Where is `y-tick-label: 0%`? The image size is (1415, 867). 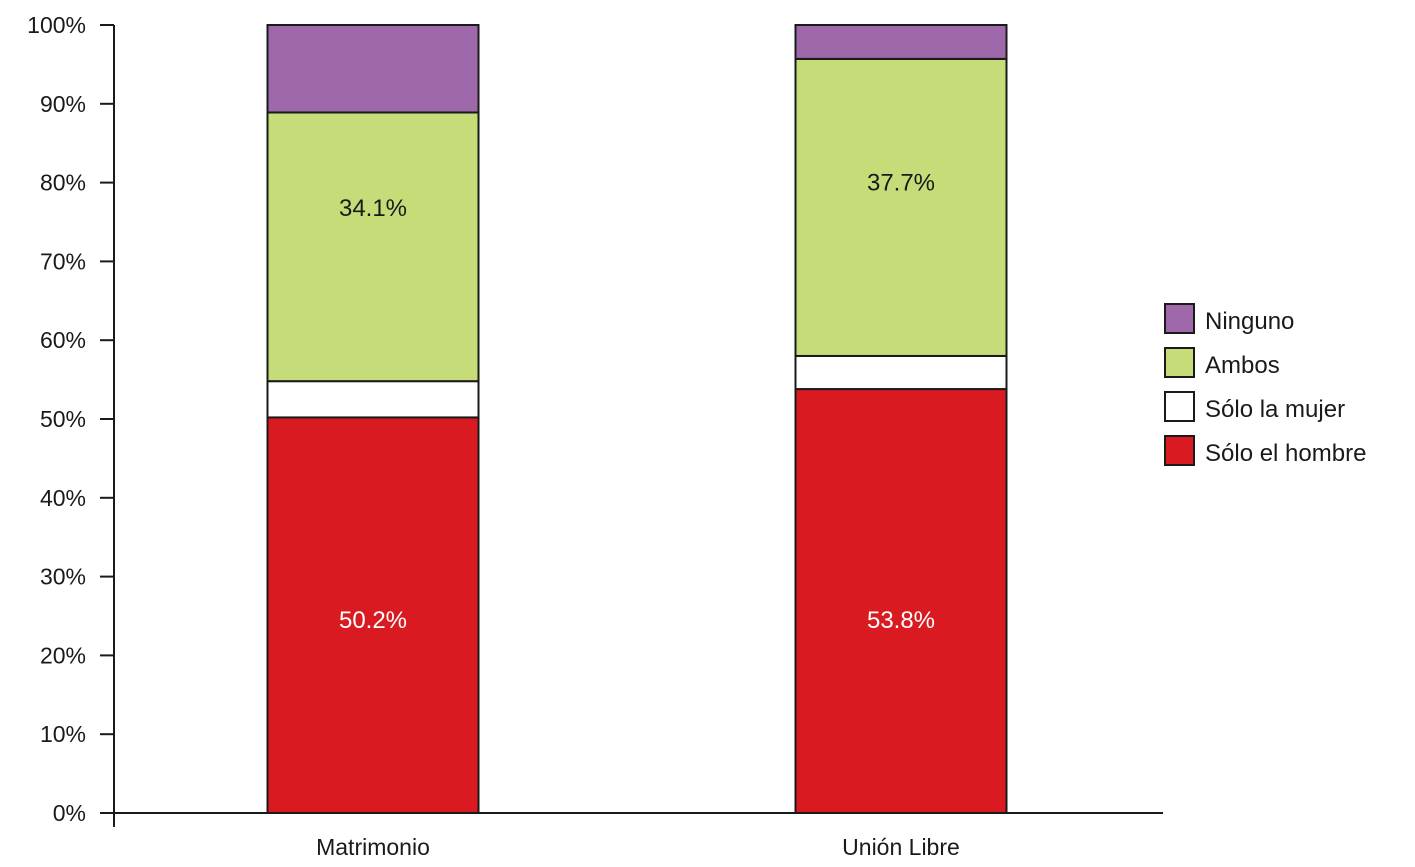 y-tick-label: 0% is located at coordinates (69, 813).